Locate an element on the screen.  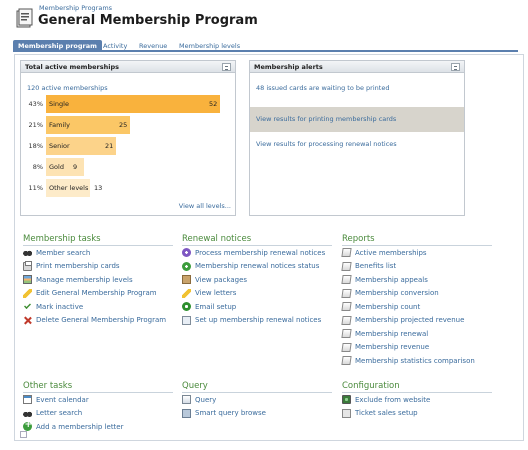
page-expander-icon is located at coordinates (23, 434).